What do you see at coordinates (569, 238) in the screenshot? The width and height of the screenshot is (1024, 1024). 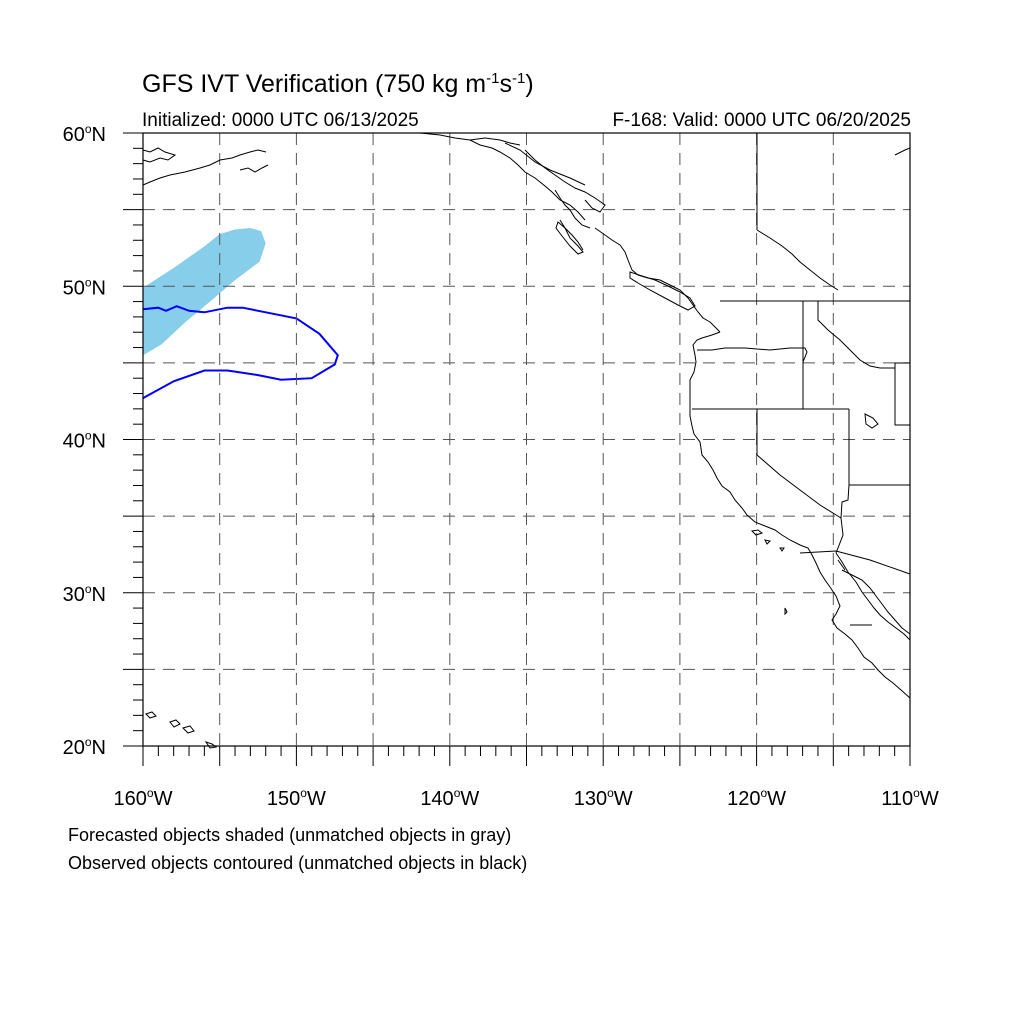 I see `haida-gwaii` at bounding box center [569, 238].